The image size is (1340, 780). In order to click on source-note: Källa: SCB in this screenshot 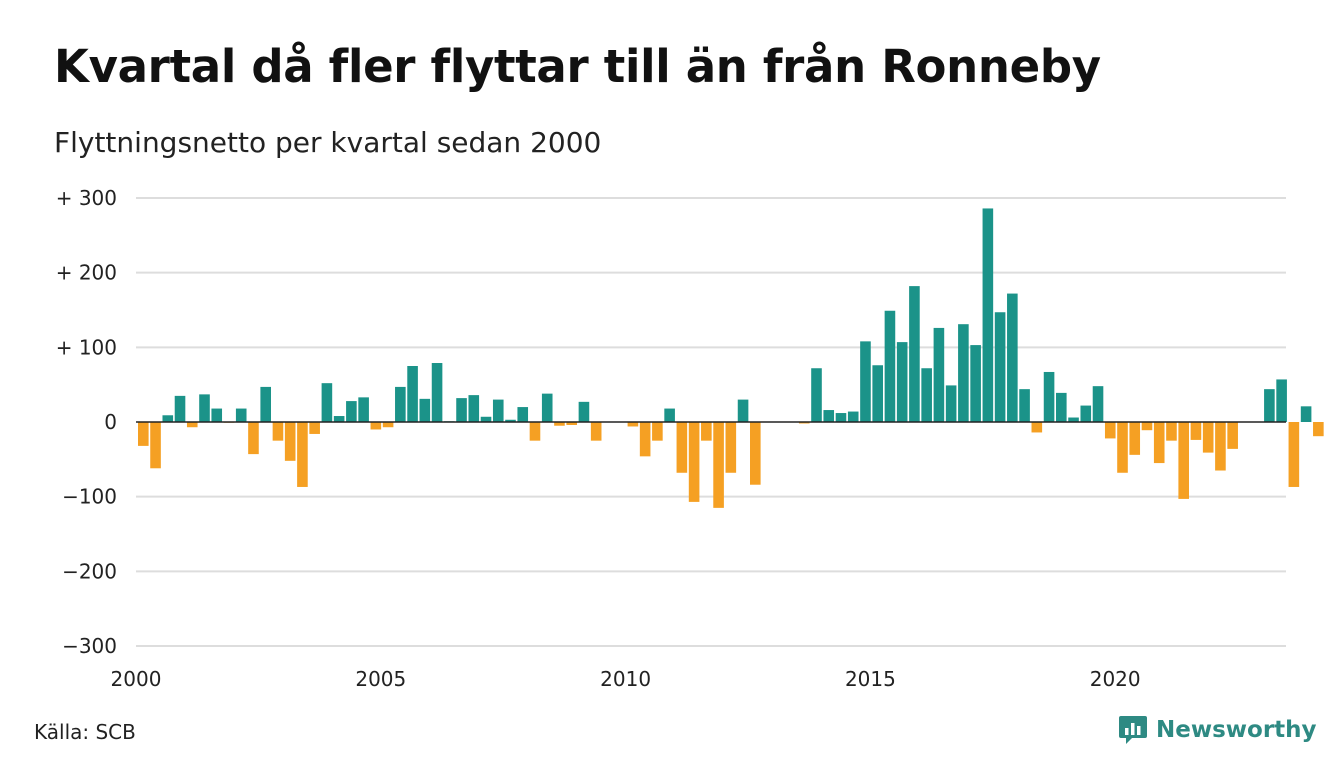, I will do `click(85, 732)`.